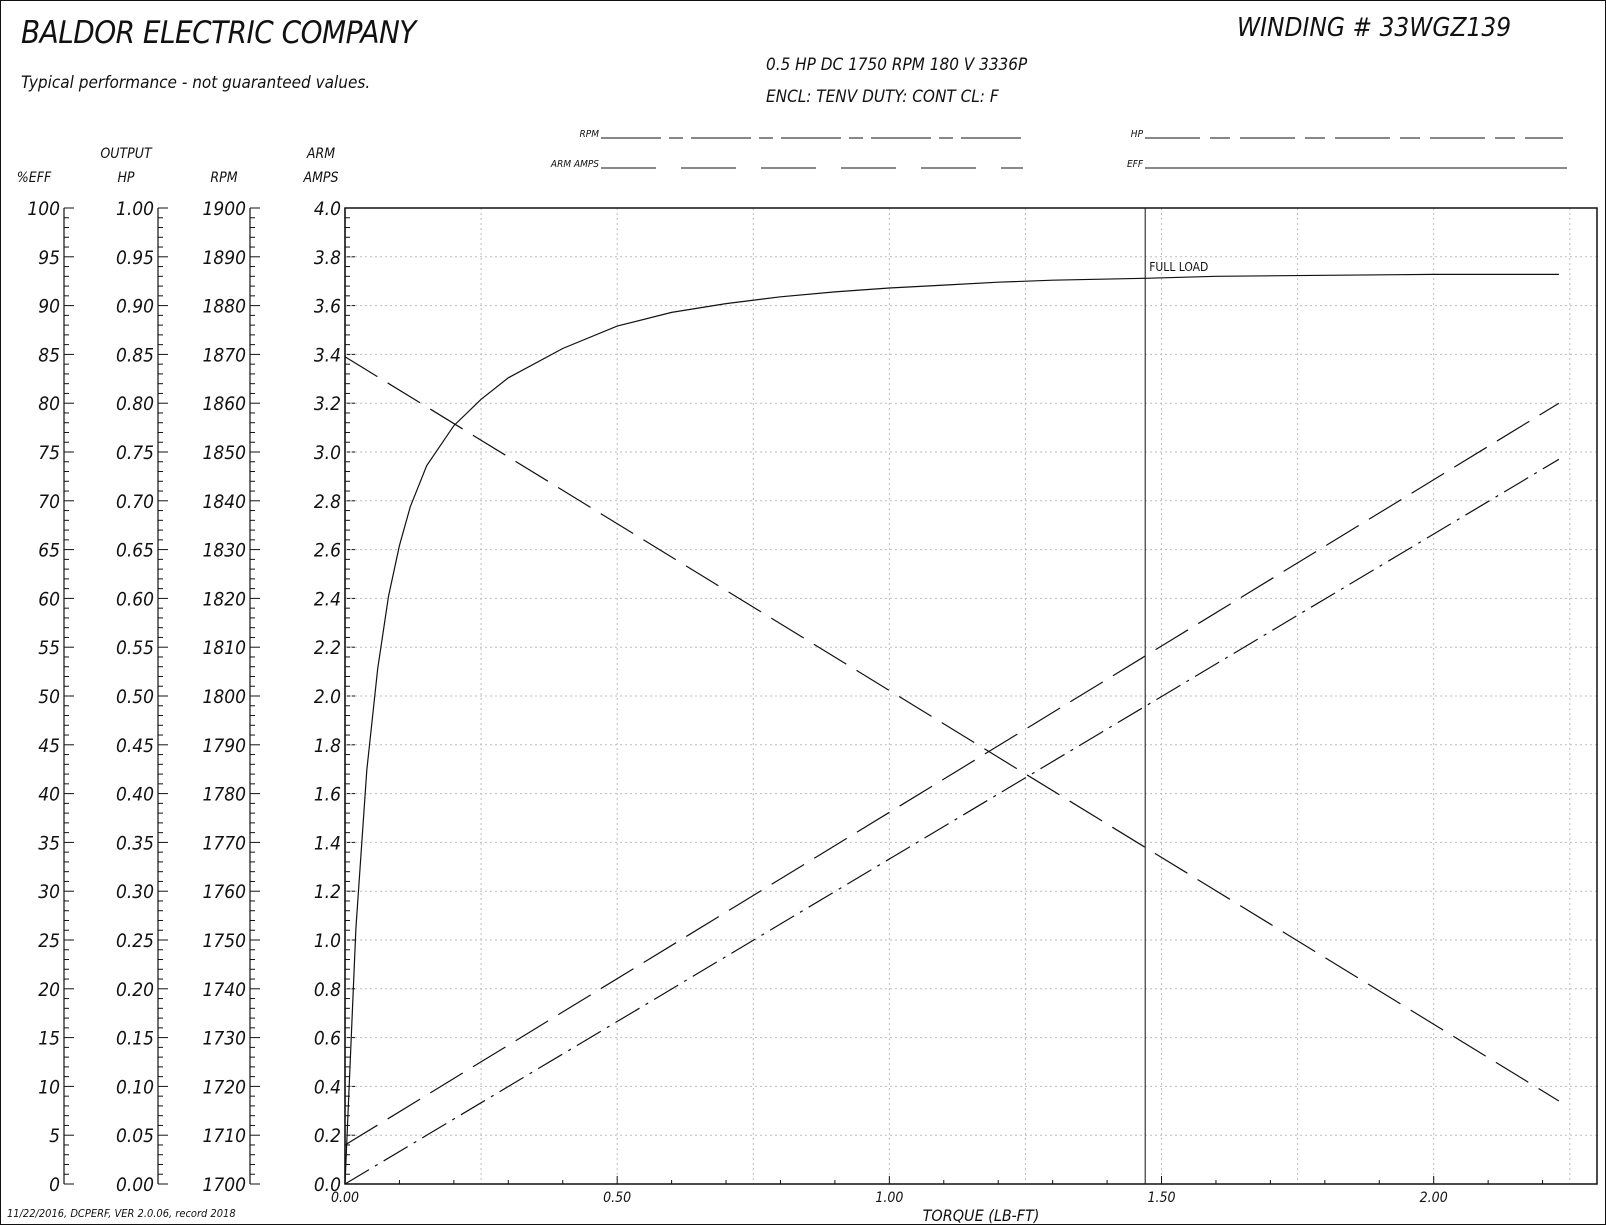 Image resolution: width=1606 pixels, height=1225 pixels. Describe the element at coordinates (327, 843) in the screenshot. I see `axis-amps-tick-label: 1.4` at that location.